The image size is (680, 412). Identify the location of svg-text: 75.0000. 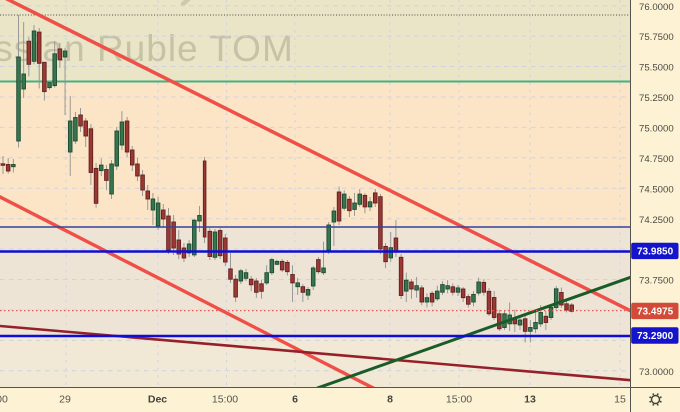
(656, 129).